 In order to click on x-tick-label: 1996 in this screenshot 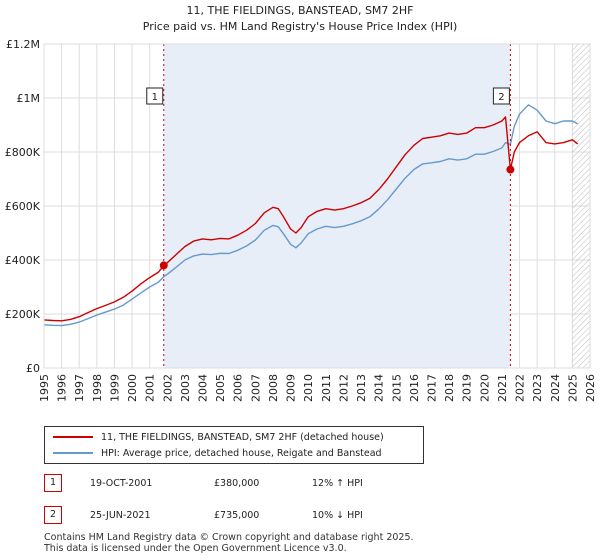, I will do `click(62, 388)`.